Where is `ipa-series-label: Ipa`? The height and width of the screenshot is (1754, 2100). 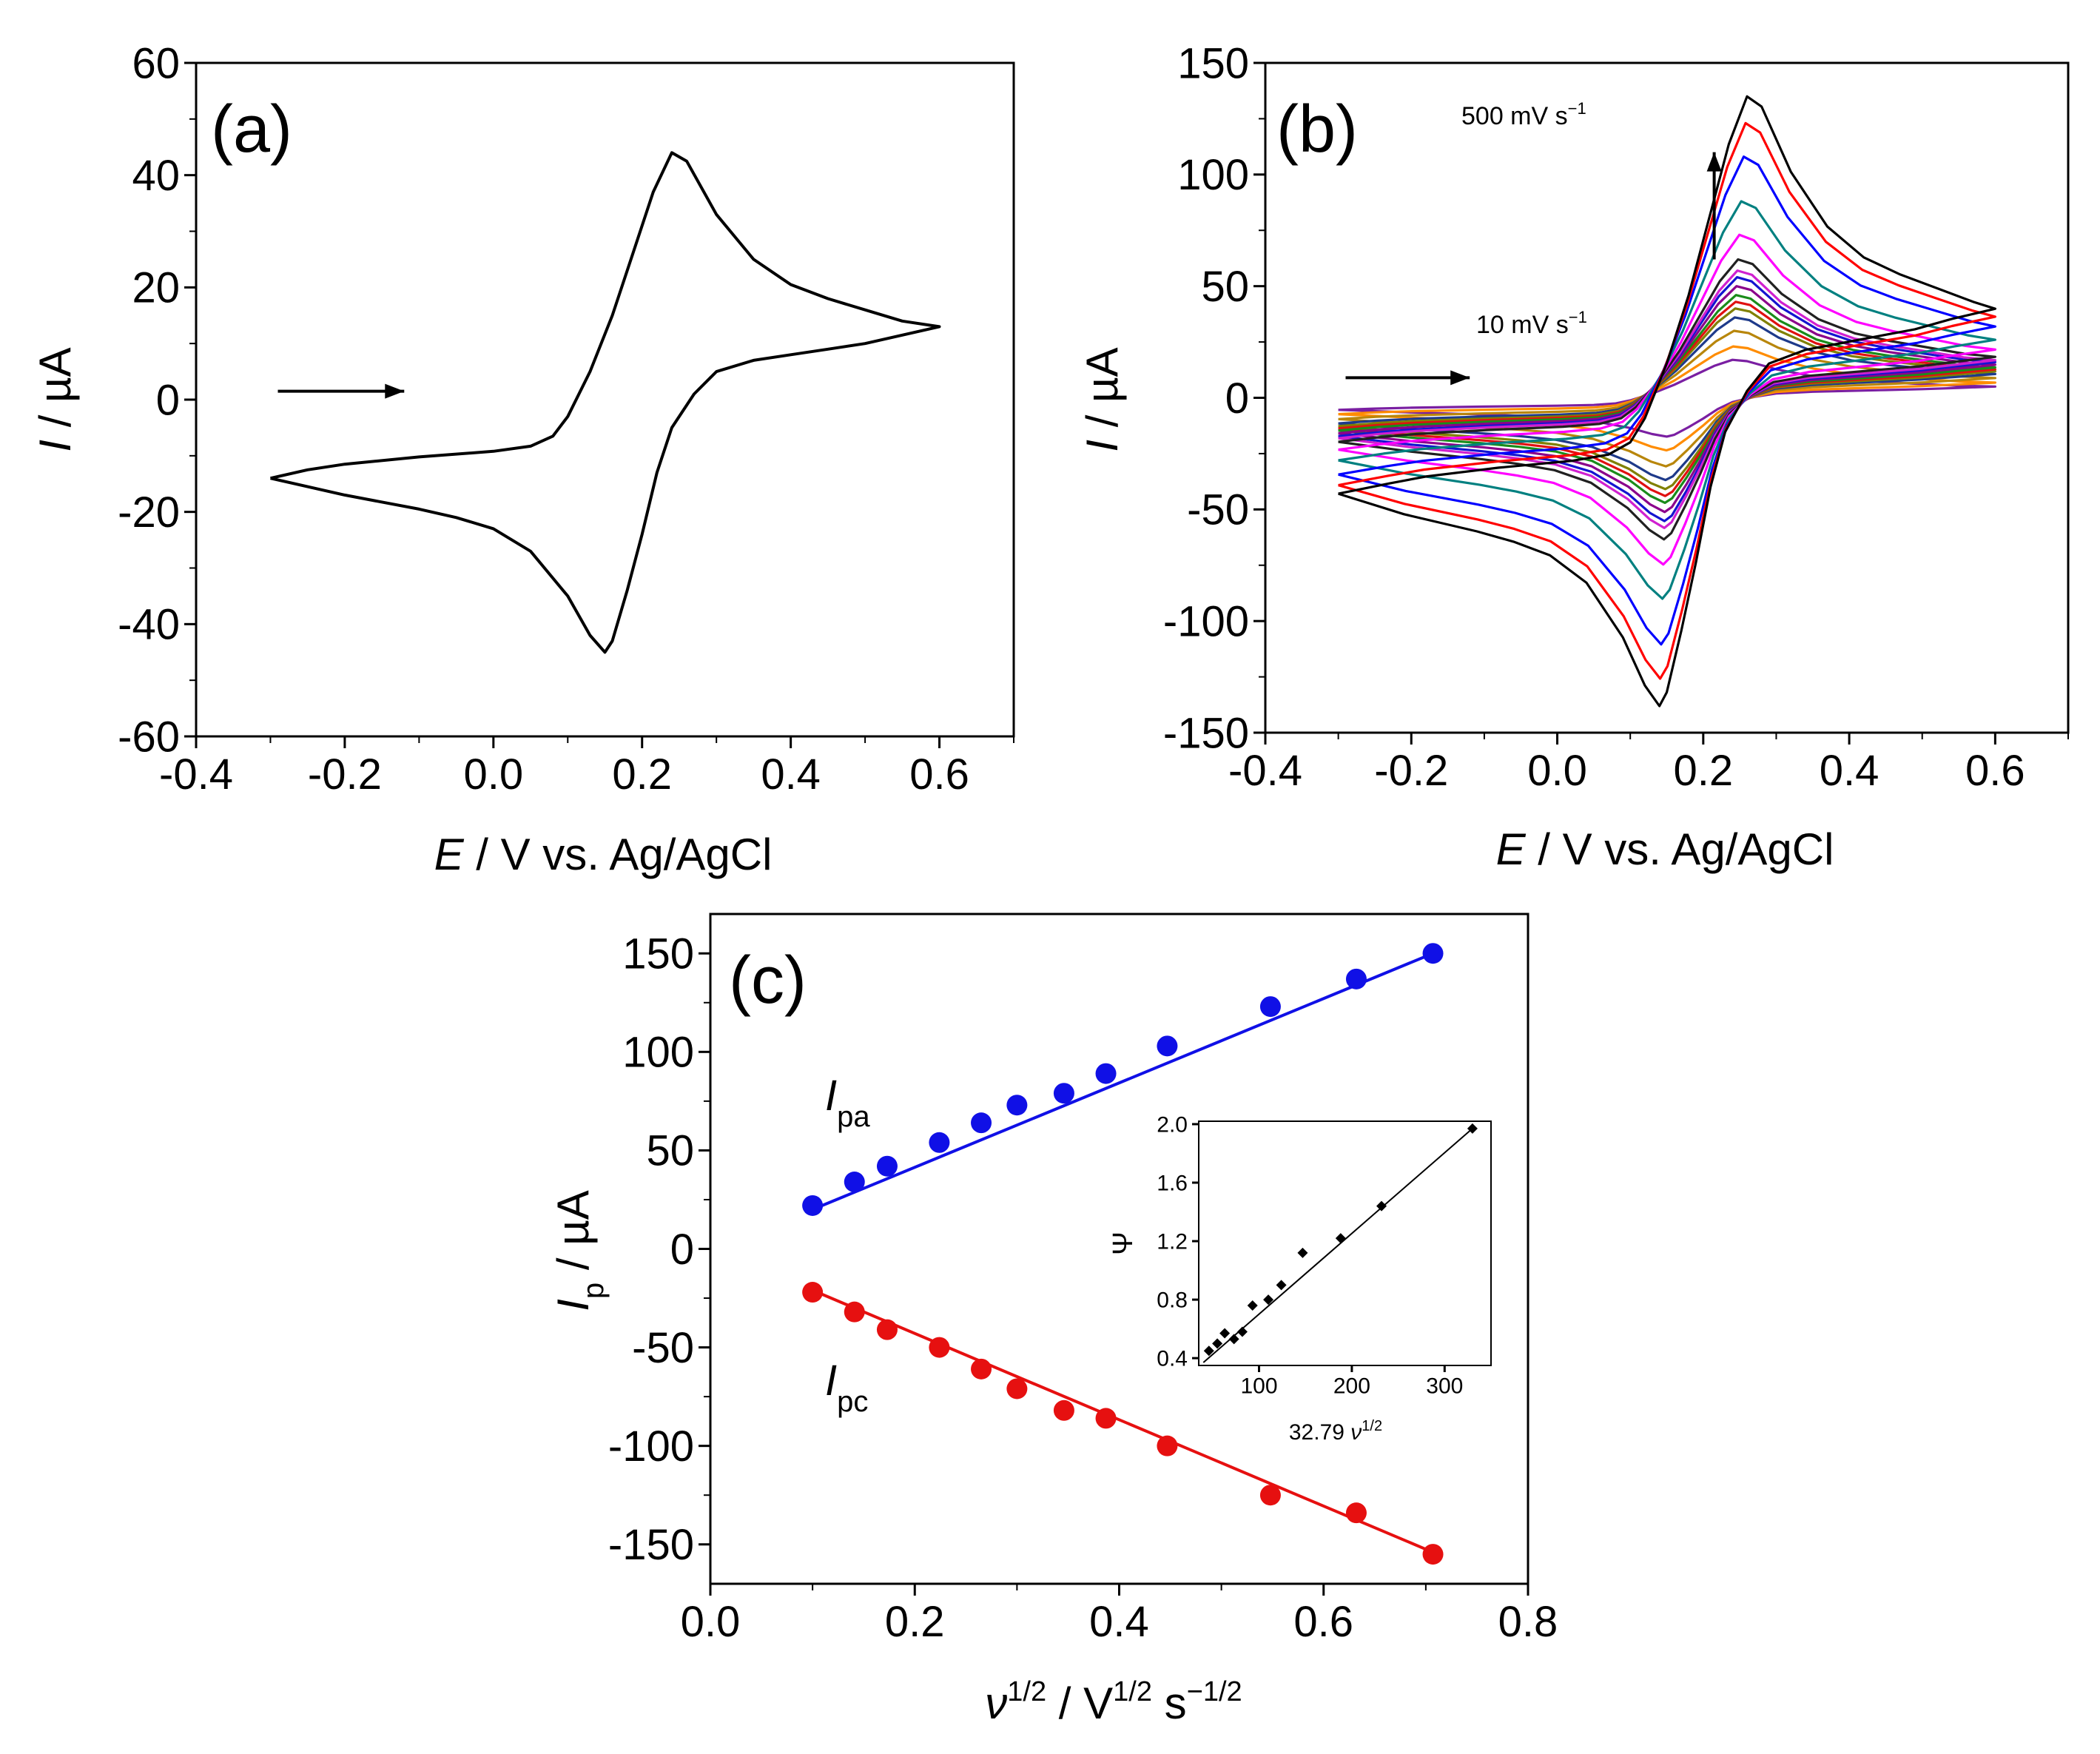 ipa-series-label: Ipa is located at coordinates (847, 1102).